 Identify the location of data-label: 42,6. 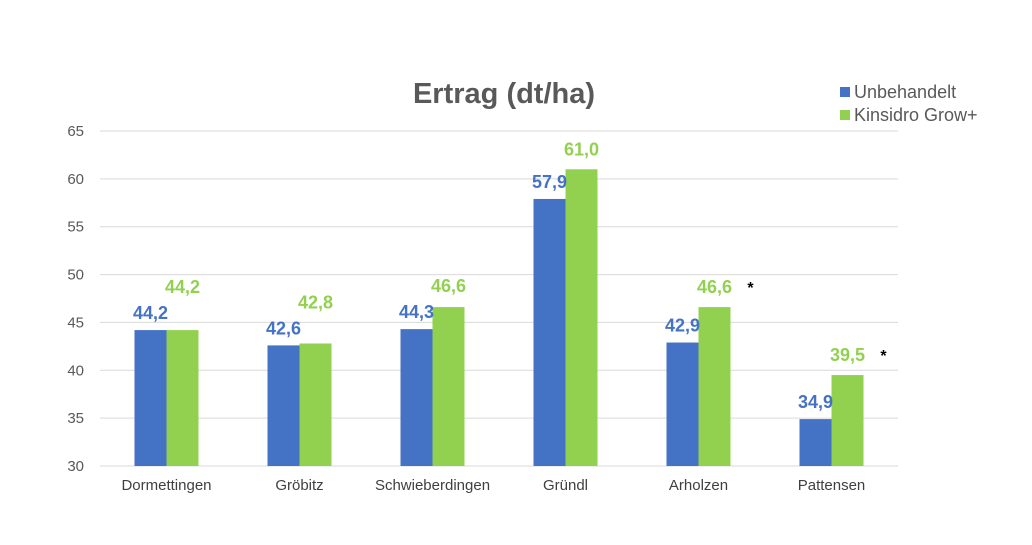
(283, 328).